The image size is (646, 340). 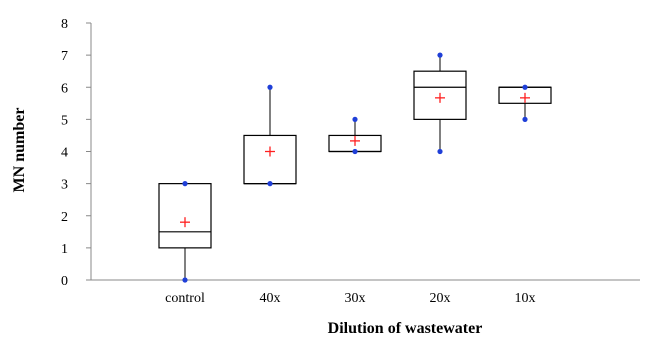 What do you see at coordinates (64, 88) in the screenshot?
I see `y-tick-label: 6` at bounding box center [64, 88].